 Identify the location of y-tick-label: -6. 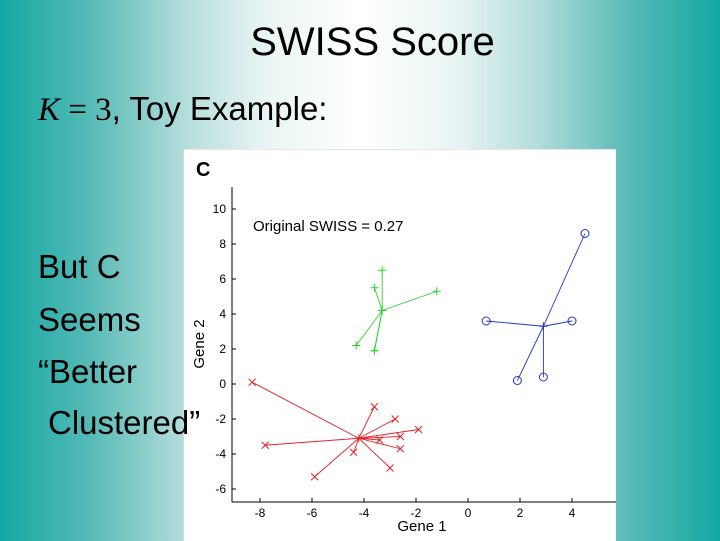
(220, 489).